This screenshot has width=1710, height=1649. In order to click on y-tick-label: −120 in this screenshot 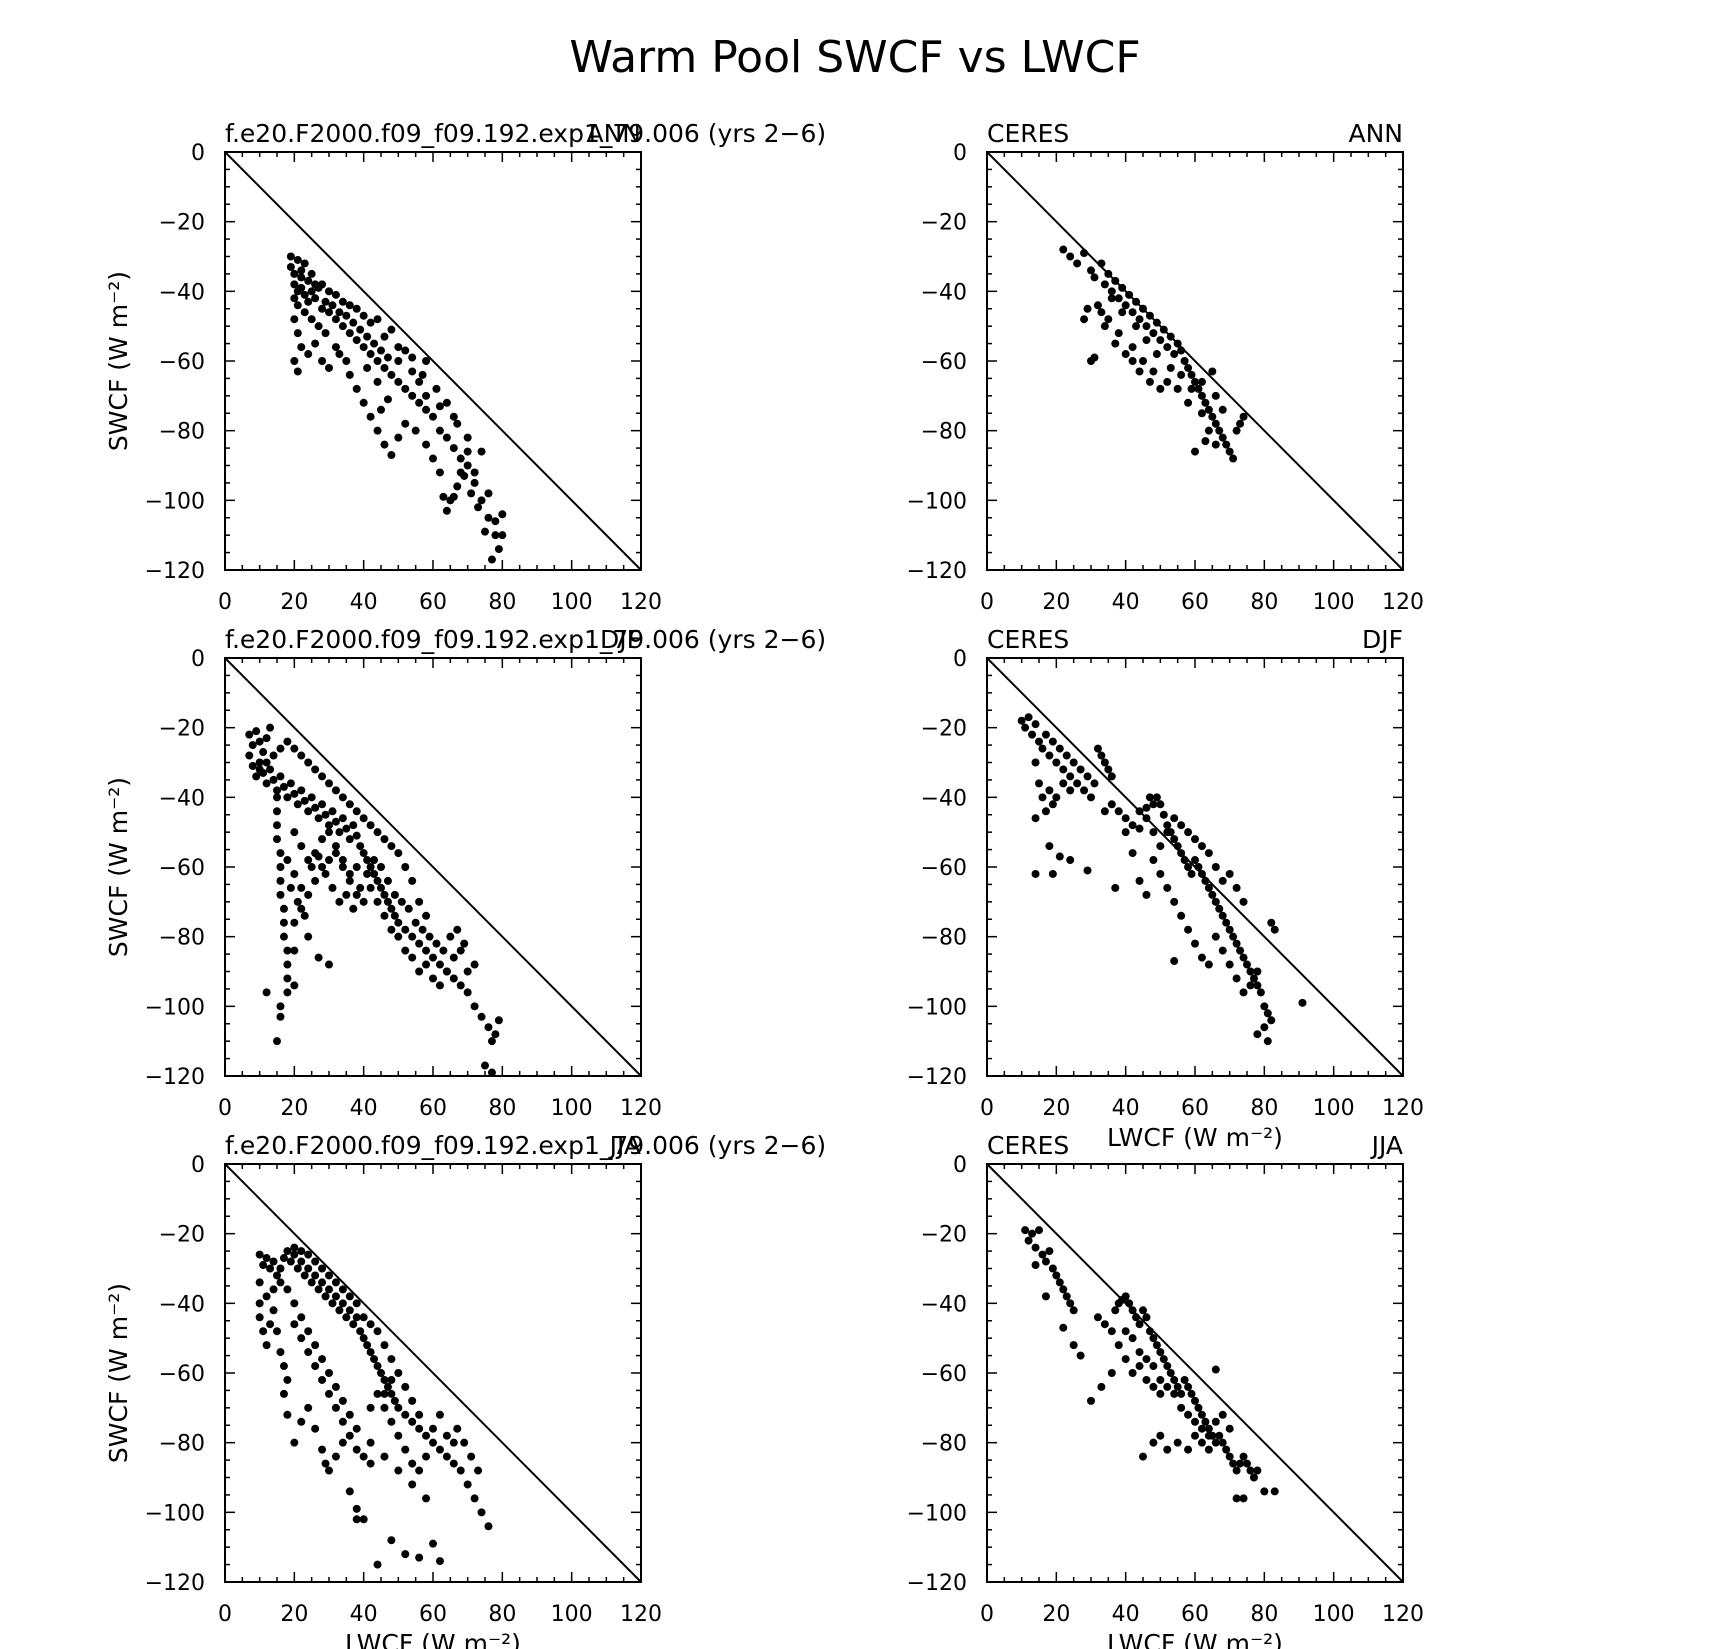, I will do `click(175, 1583)`.